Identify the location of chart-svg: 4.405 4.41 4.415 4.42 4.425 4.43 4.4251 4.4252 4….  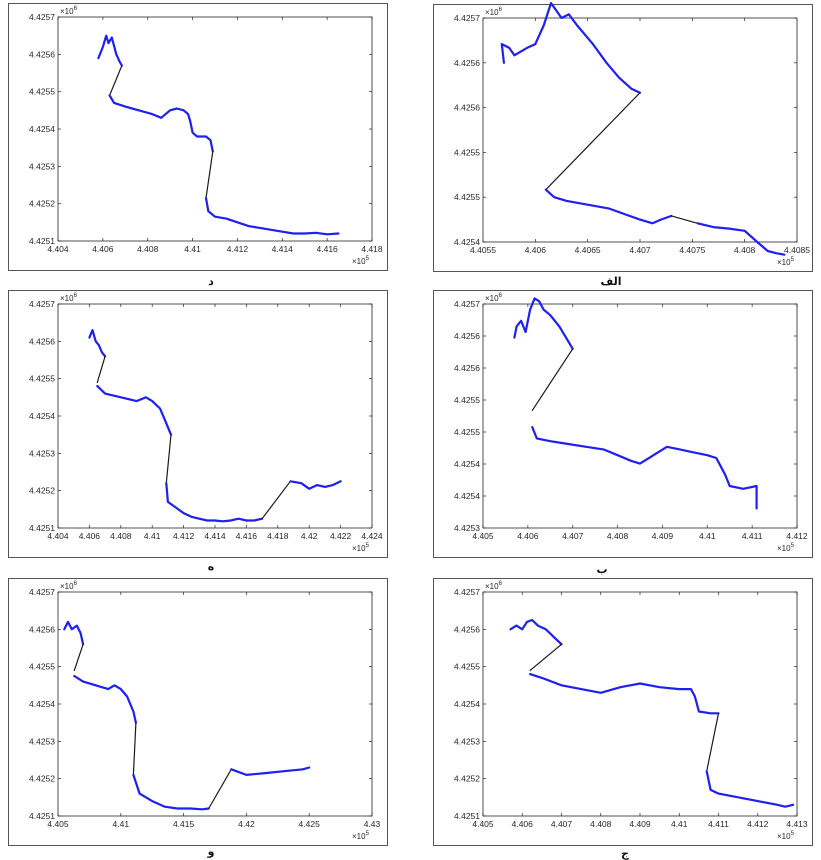
(198, 712).